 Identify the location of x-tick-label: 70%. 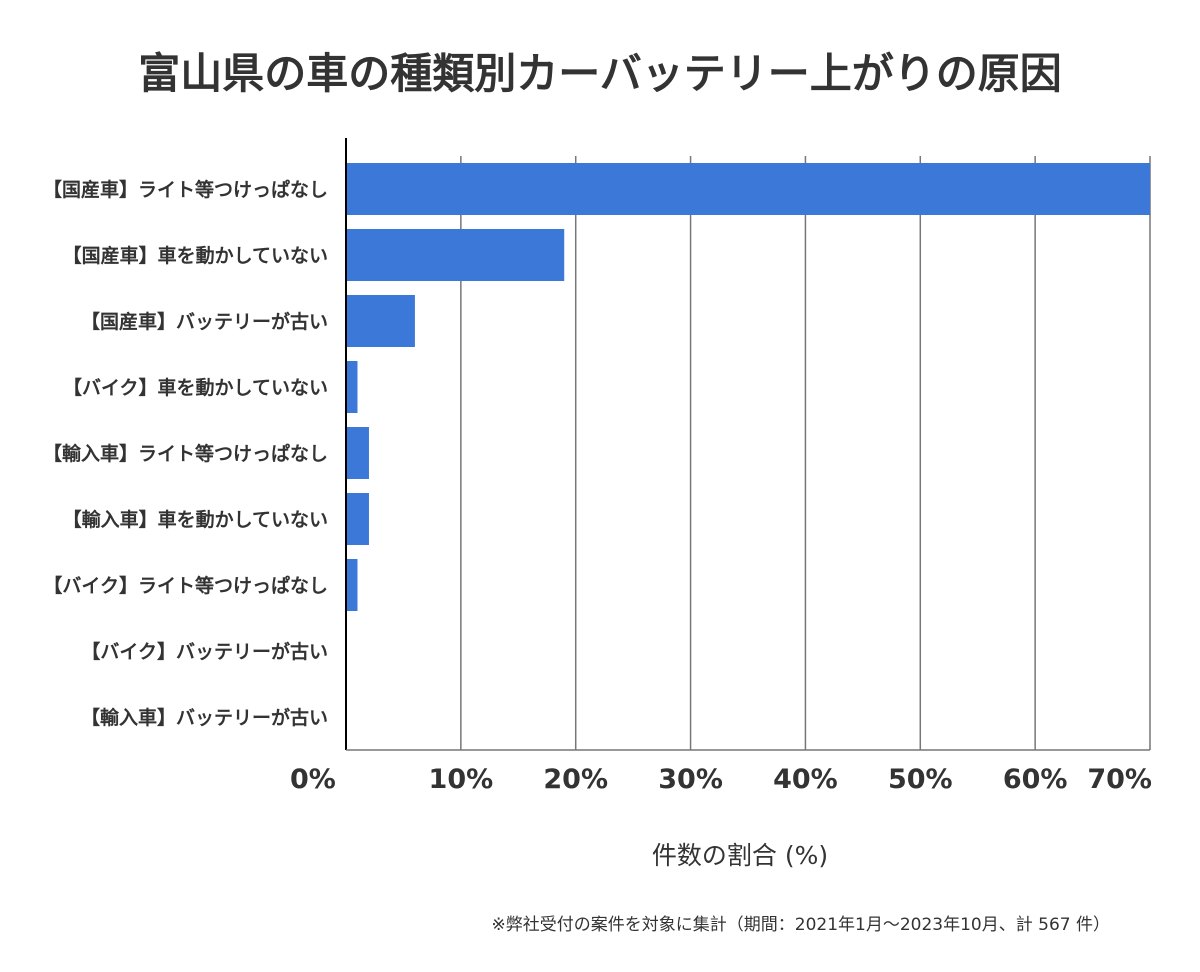
(1119, 779).